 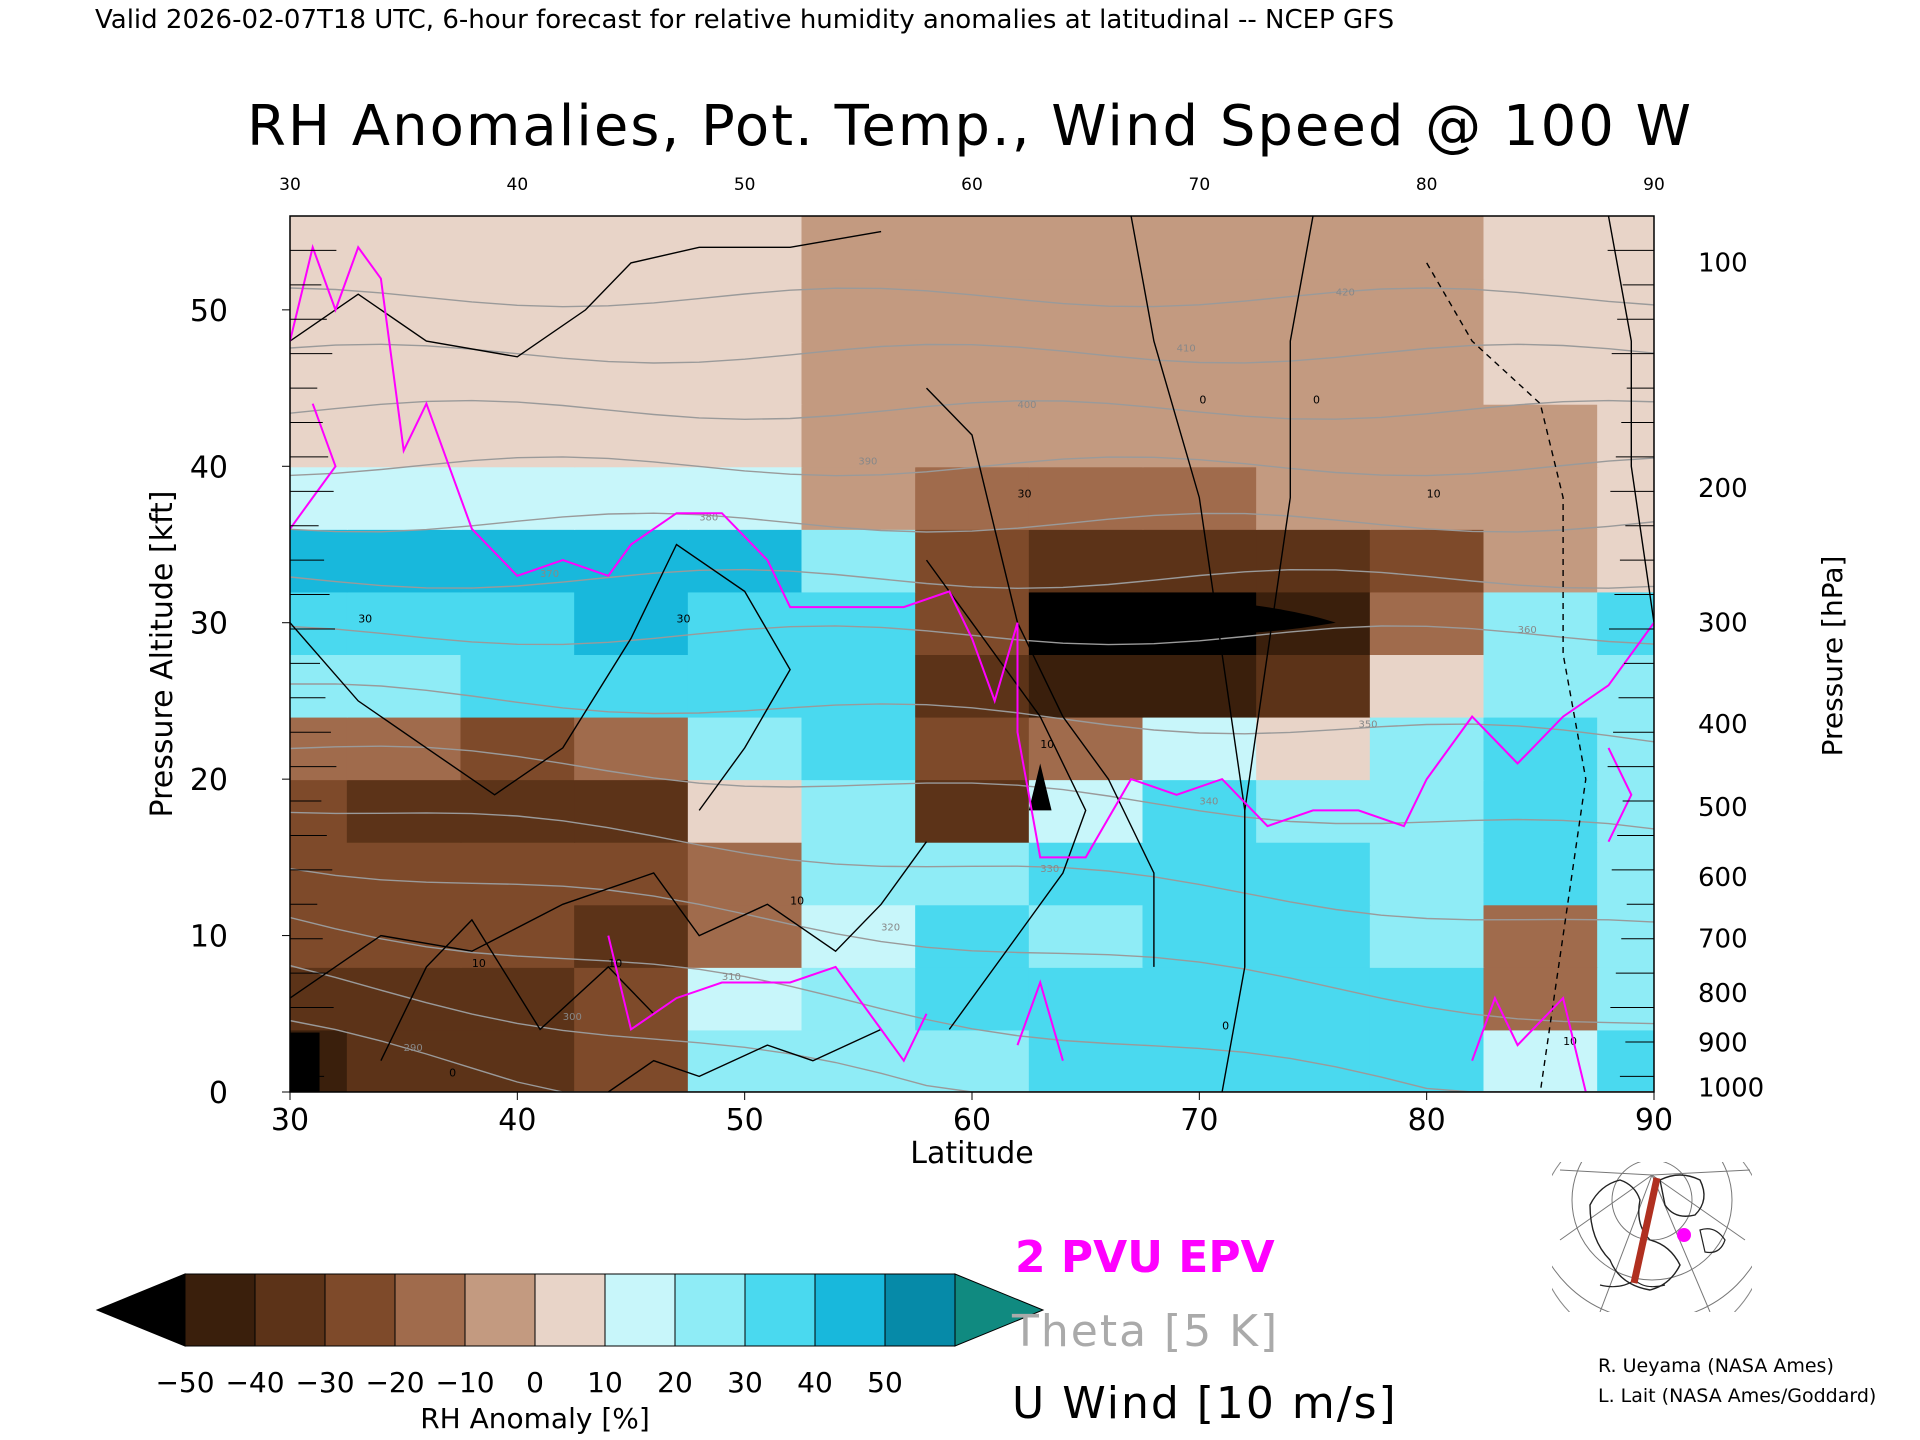 What do you see at coordinates (972, 185) in the screenshot?
I see `x-axis-top-ticks: 30 40 50 60 70 80 90` at bounding box center [972, 185].